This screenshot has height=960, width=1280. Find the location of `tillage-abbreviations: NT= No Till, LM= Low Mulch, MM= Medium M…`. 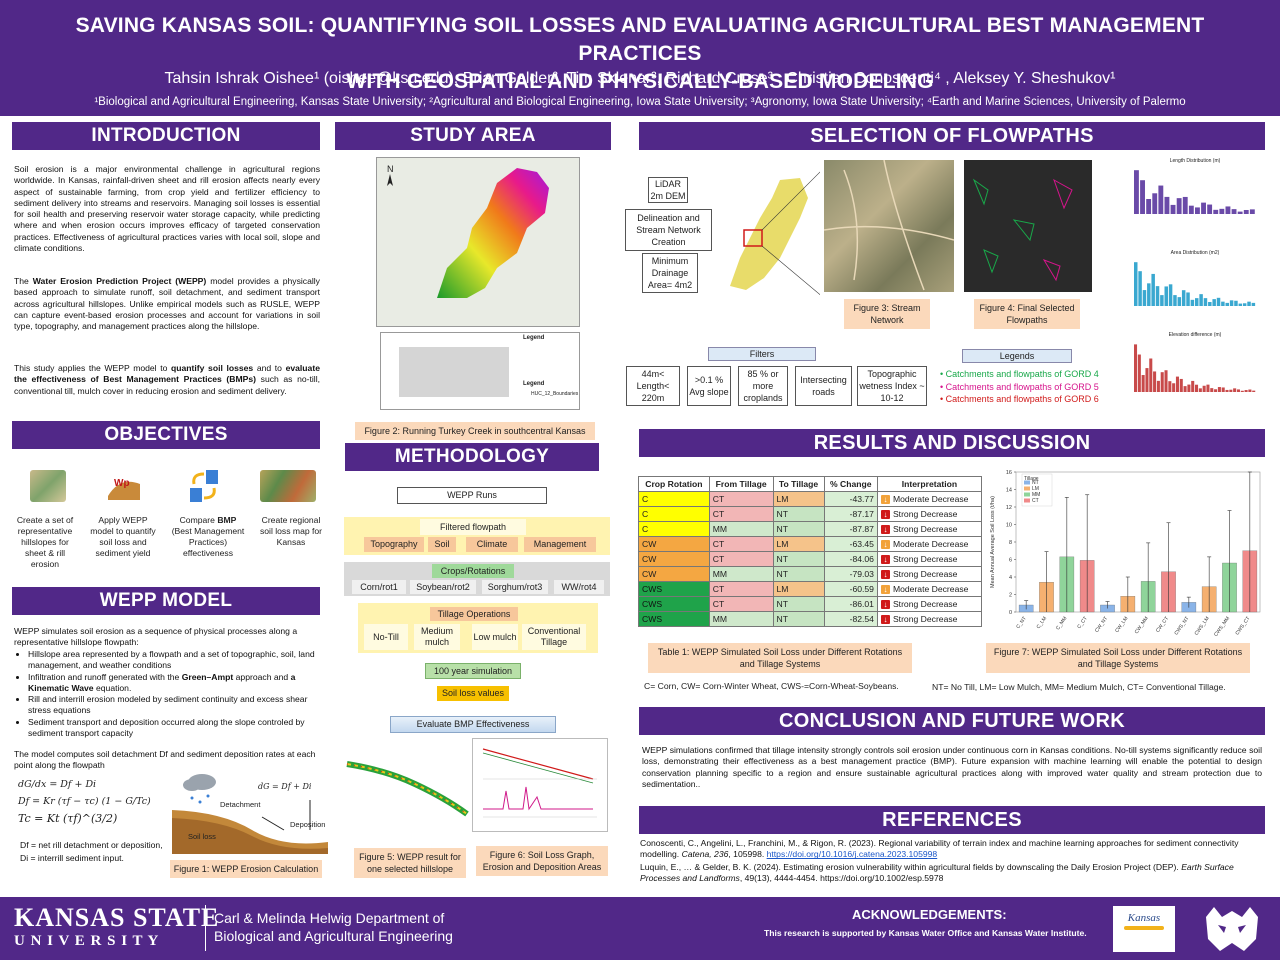

tillage-abbreviations: NT= No Till, LM= Low Mulch, MM= Medium M… is located at coordinates (1079, 687).